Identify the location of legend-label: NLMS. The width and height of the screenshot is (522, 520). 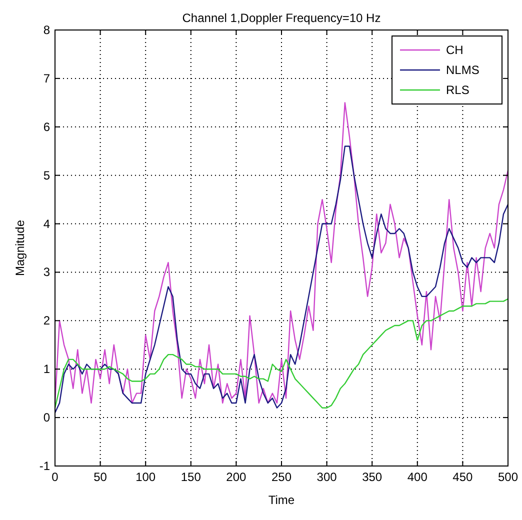
(463, 70).